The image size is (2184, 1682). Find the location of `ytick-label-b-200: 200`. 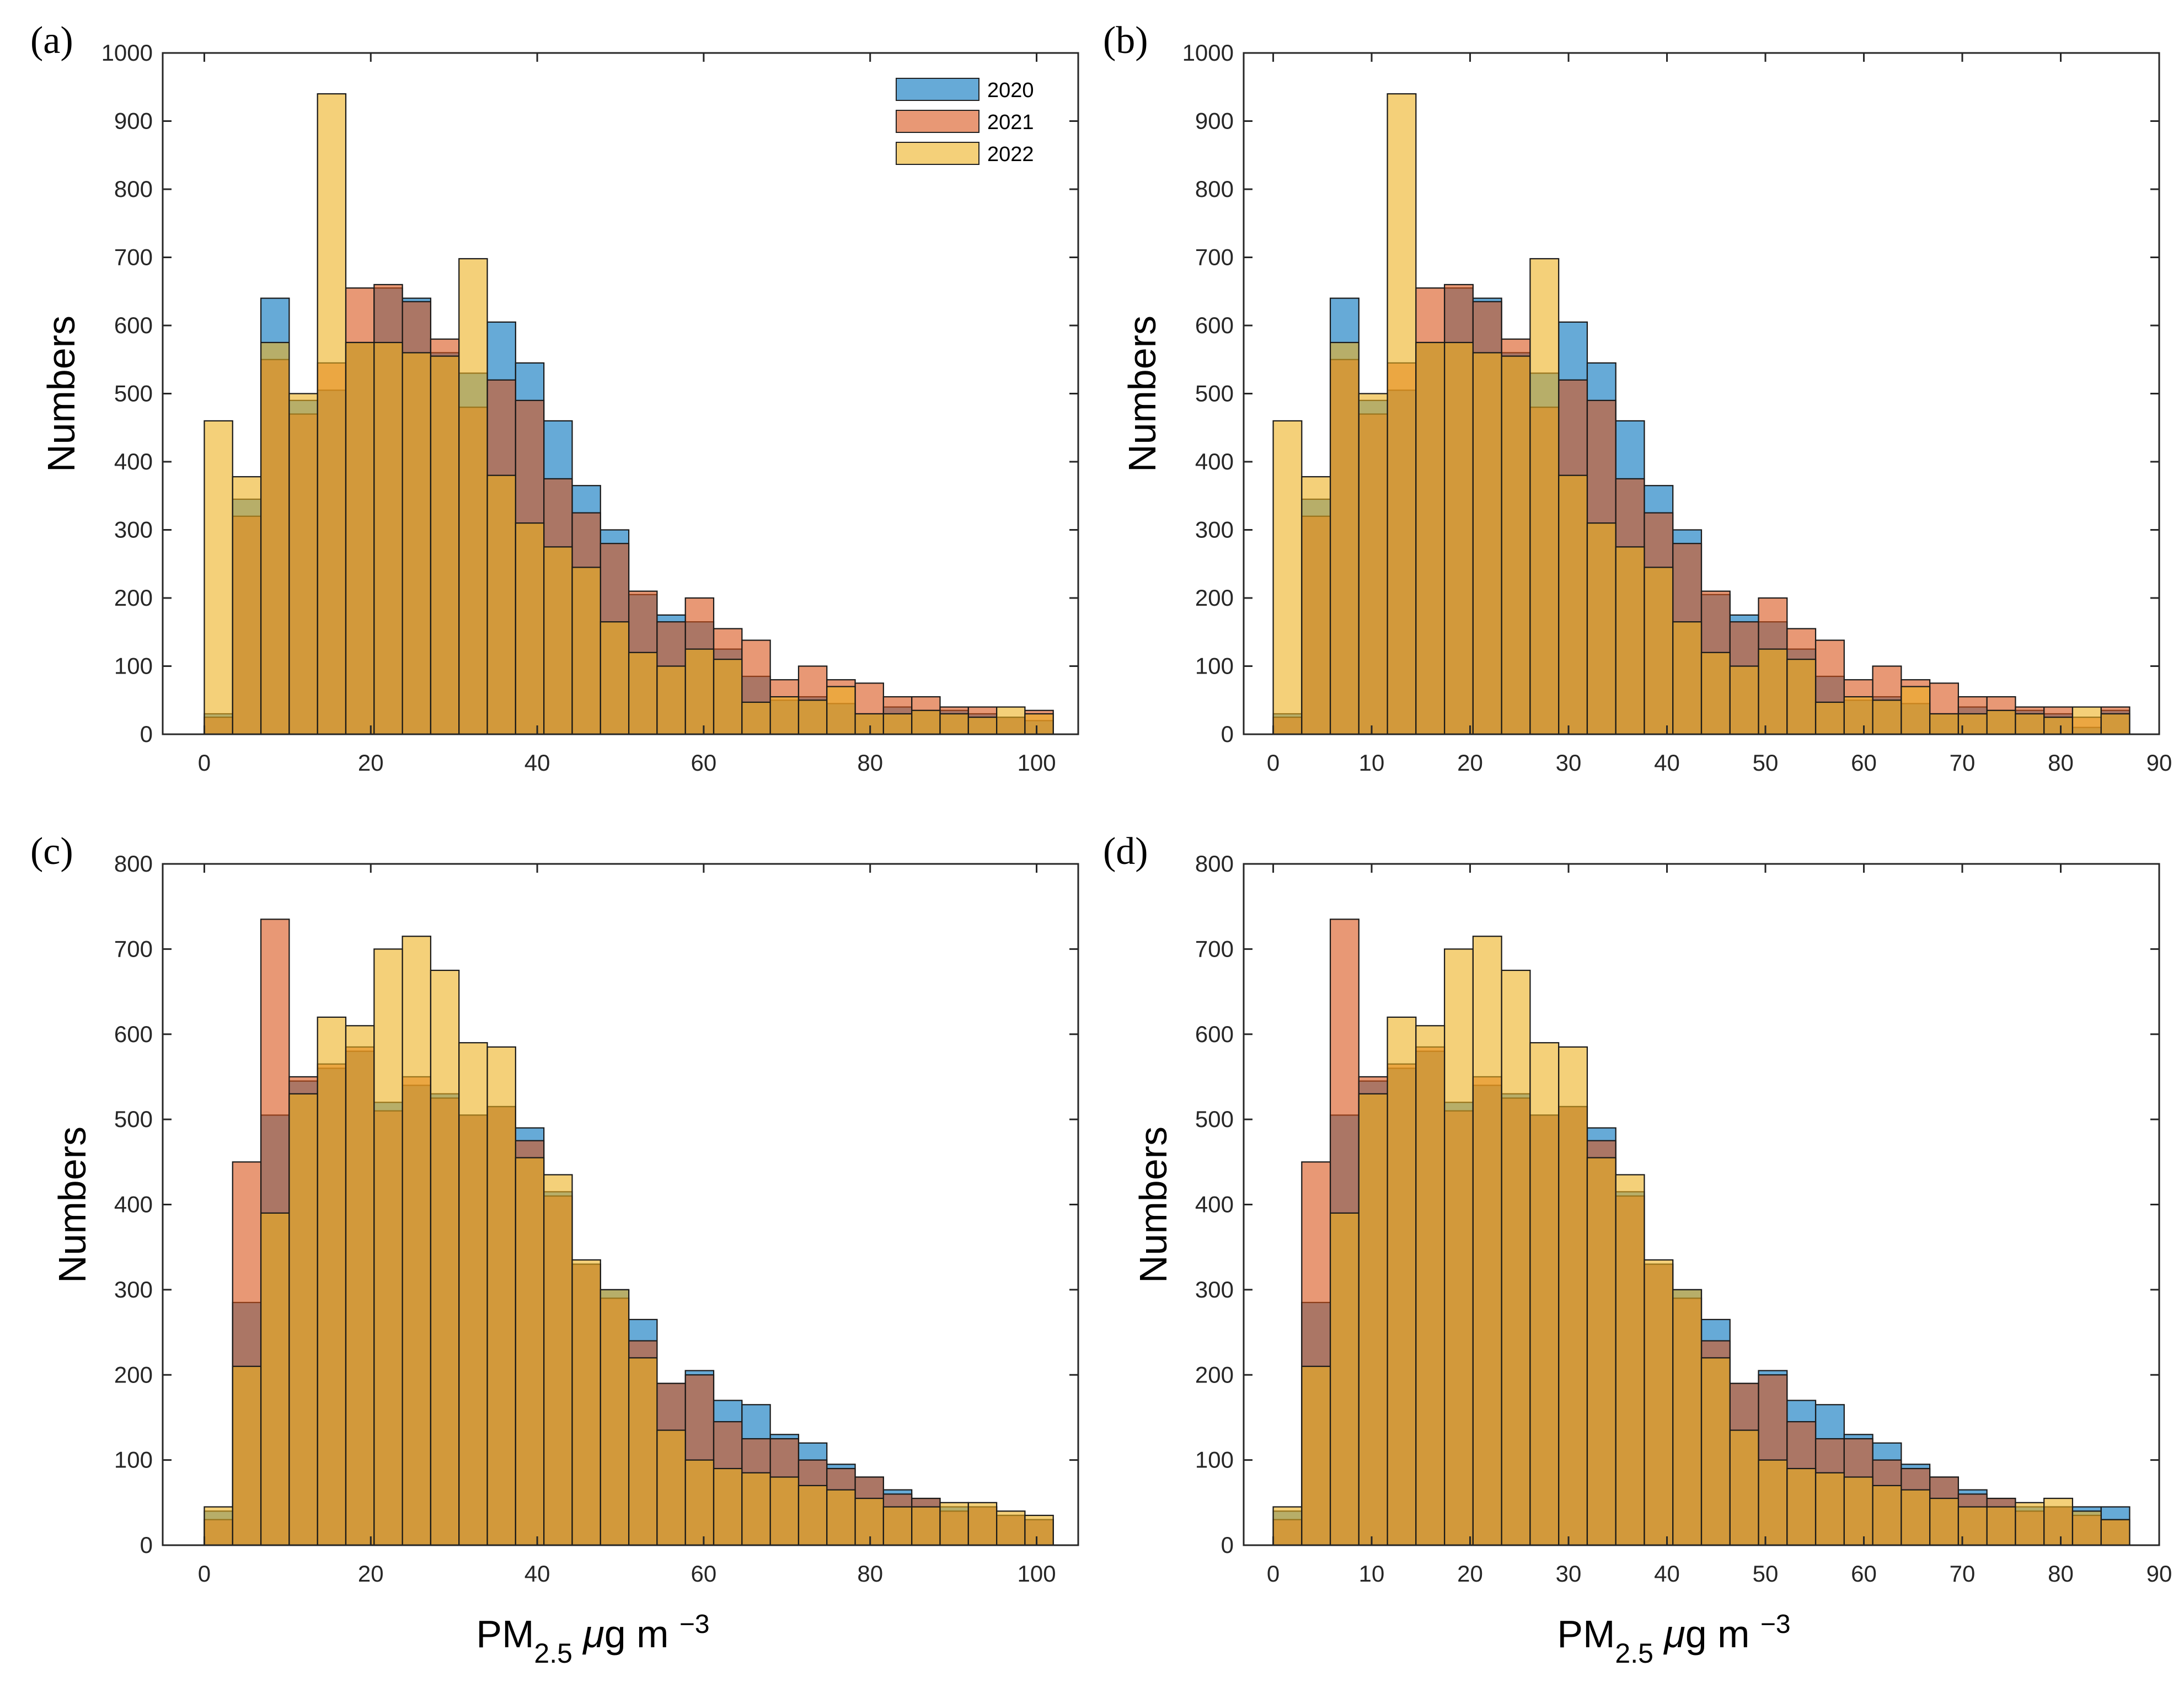

ytick-label-b-200: 200 is located at coordinates (1214, 598).